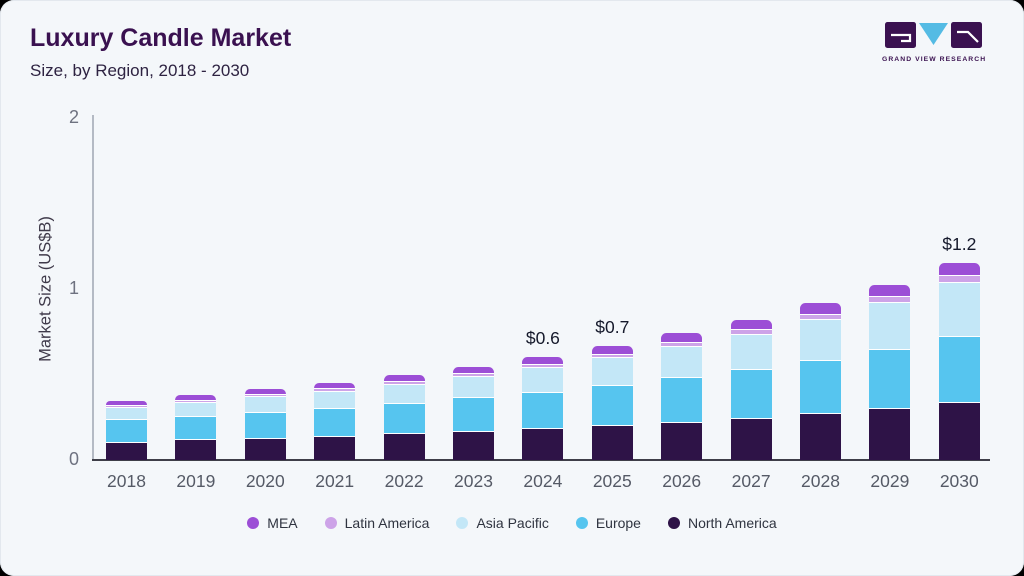  I want to click on bar-segment-2029-latin-america, so click(890, 299).